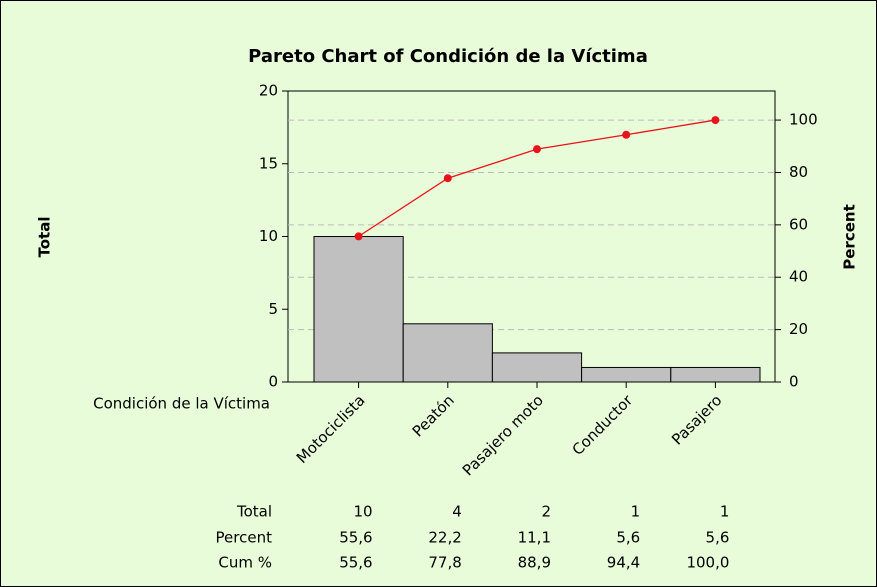 The image size is (877, 587). I want to click on y2-tick-label: 100, so click(803, 120).